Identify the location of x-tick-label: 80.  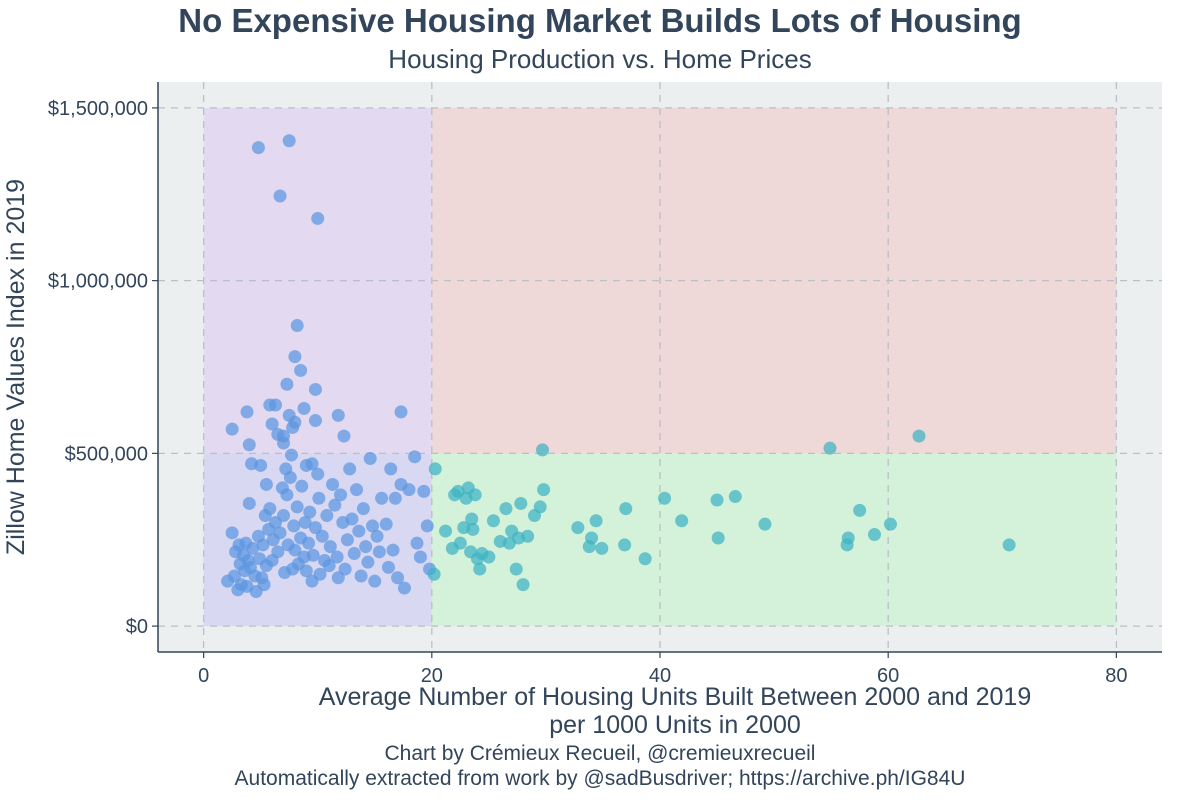
(1116, 676).